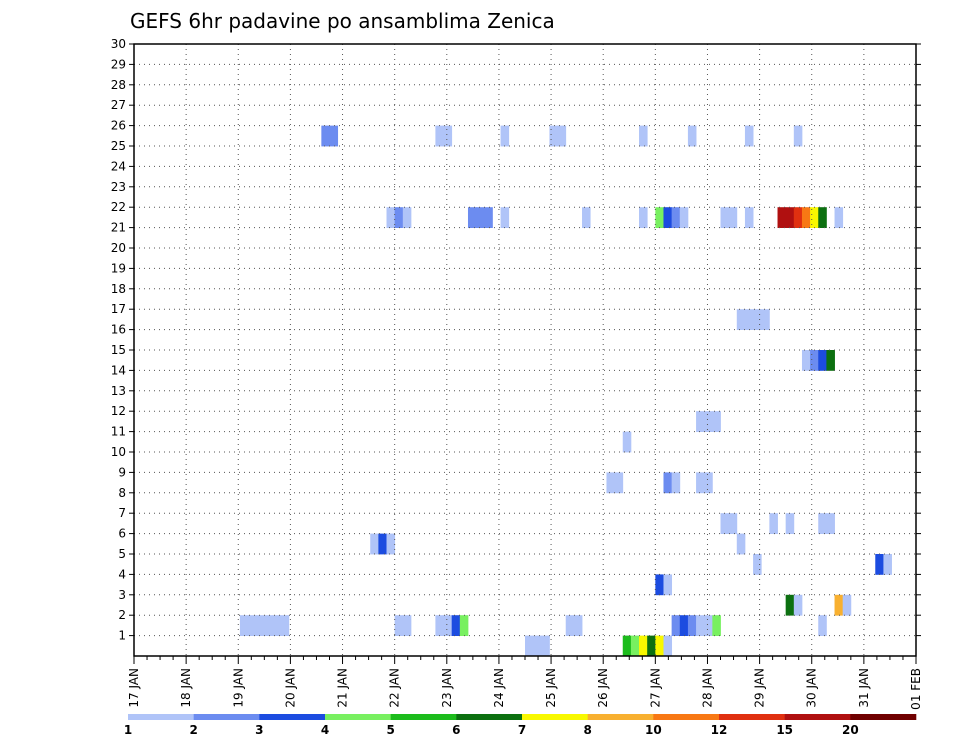 Image resolution: width=960 pixels, height=742 pixels. I want to click on y-tick-label: 22, so click(118, 207).